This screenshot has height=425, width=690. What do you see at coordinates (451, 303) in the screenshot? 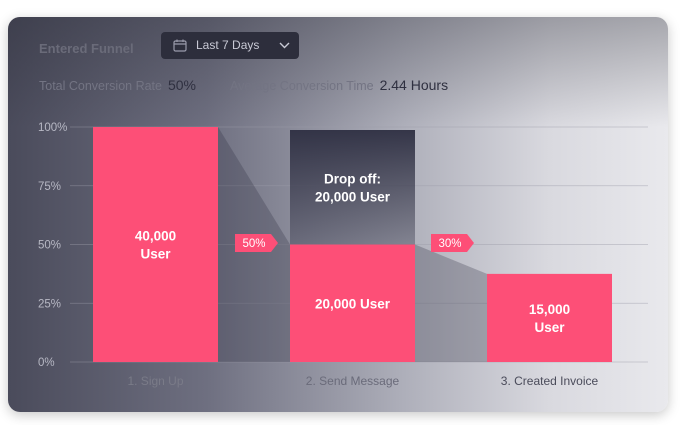
I see `funnel-connector-shadow` at bounding box center [451, 303].